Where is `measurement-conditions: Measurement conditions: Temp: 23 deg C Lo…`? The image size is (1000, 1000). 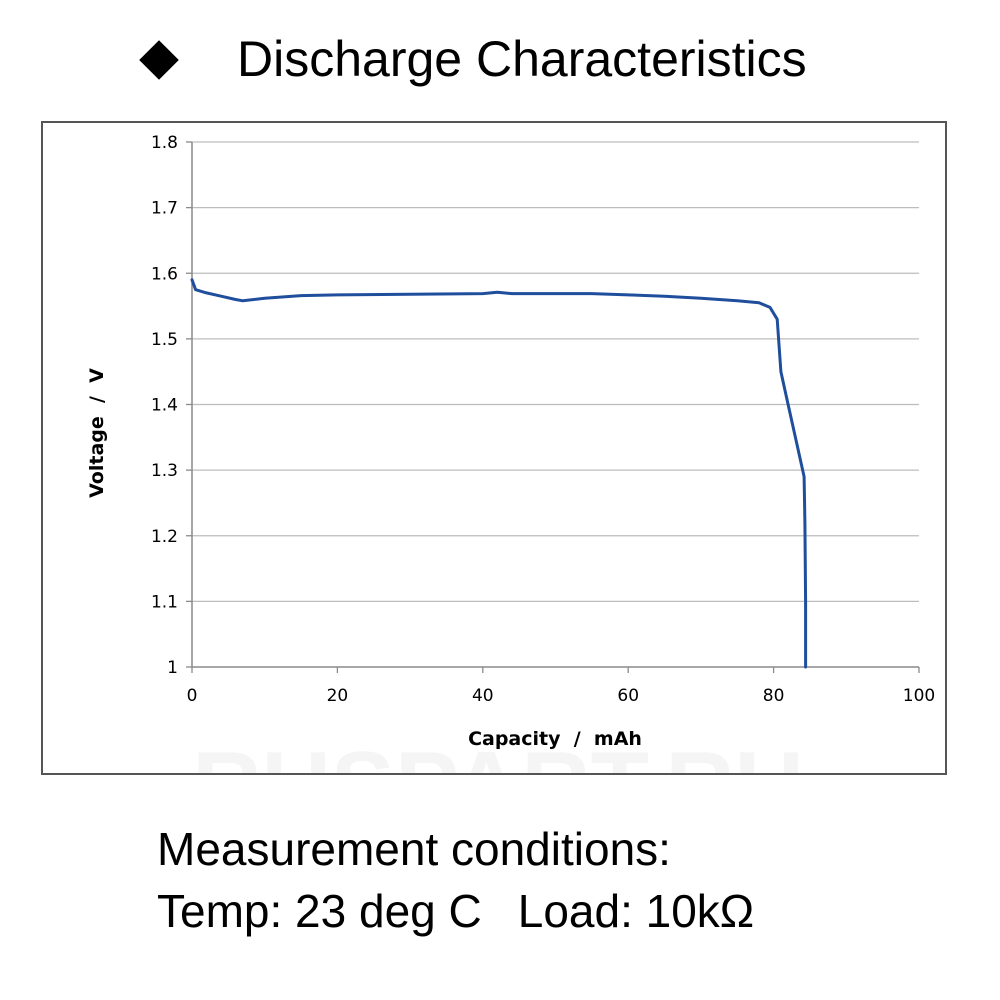 measurement-conditions: Measurement conditions: Temp: 23 deg C Lo… is located at coordinates (567, 880).